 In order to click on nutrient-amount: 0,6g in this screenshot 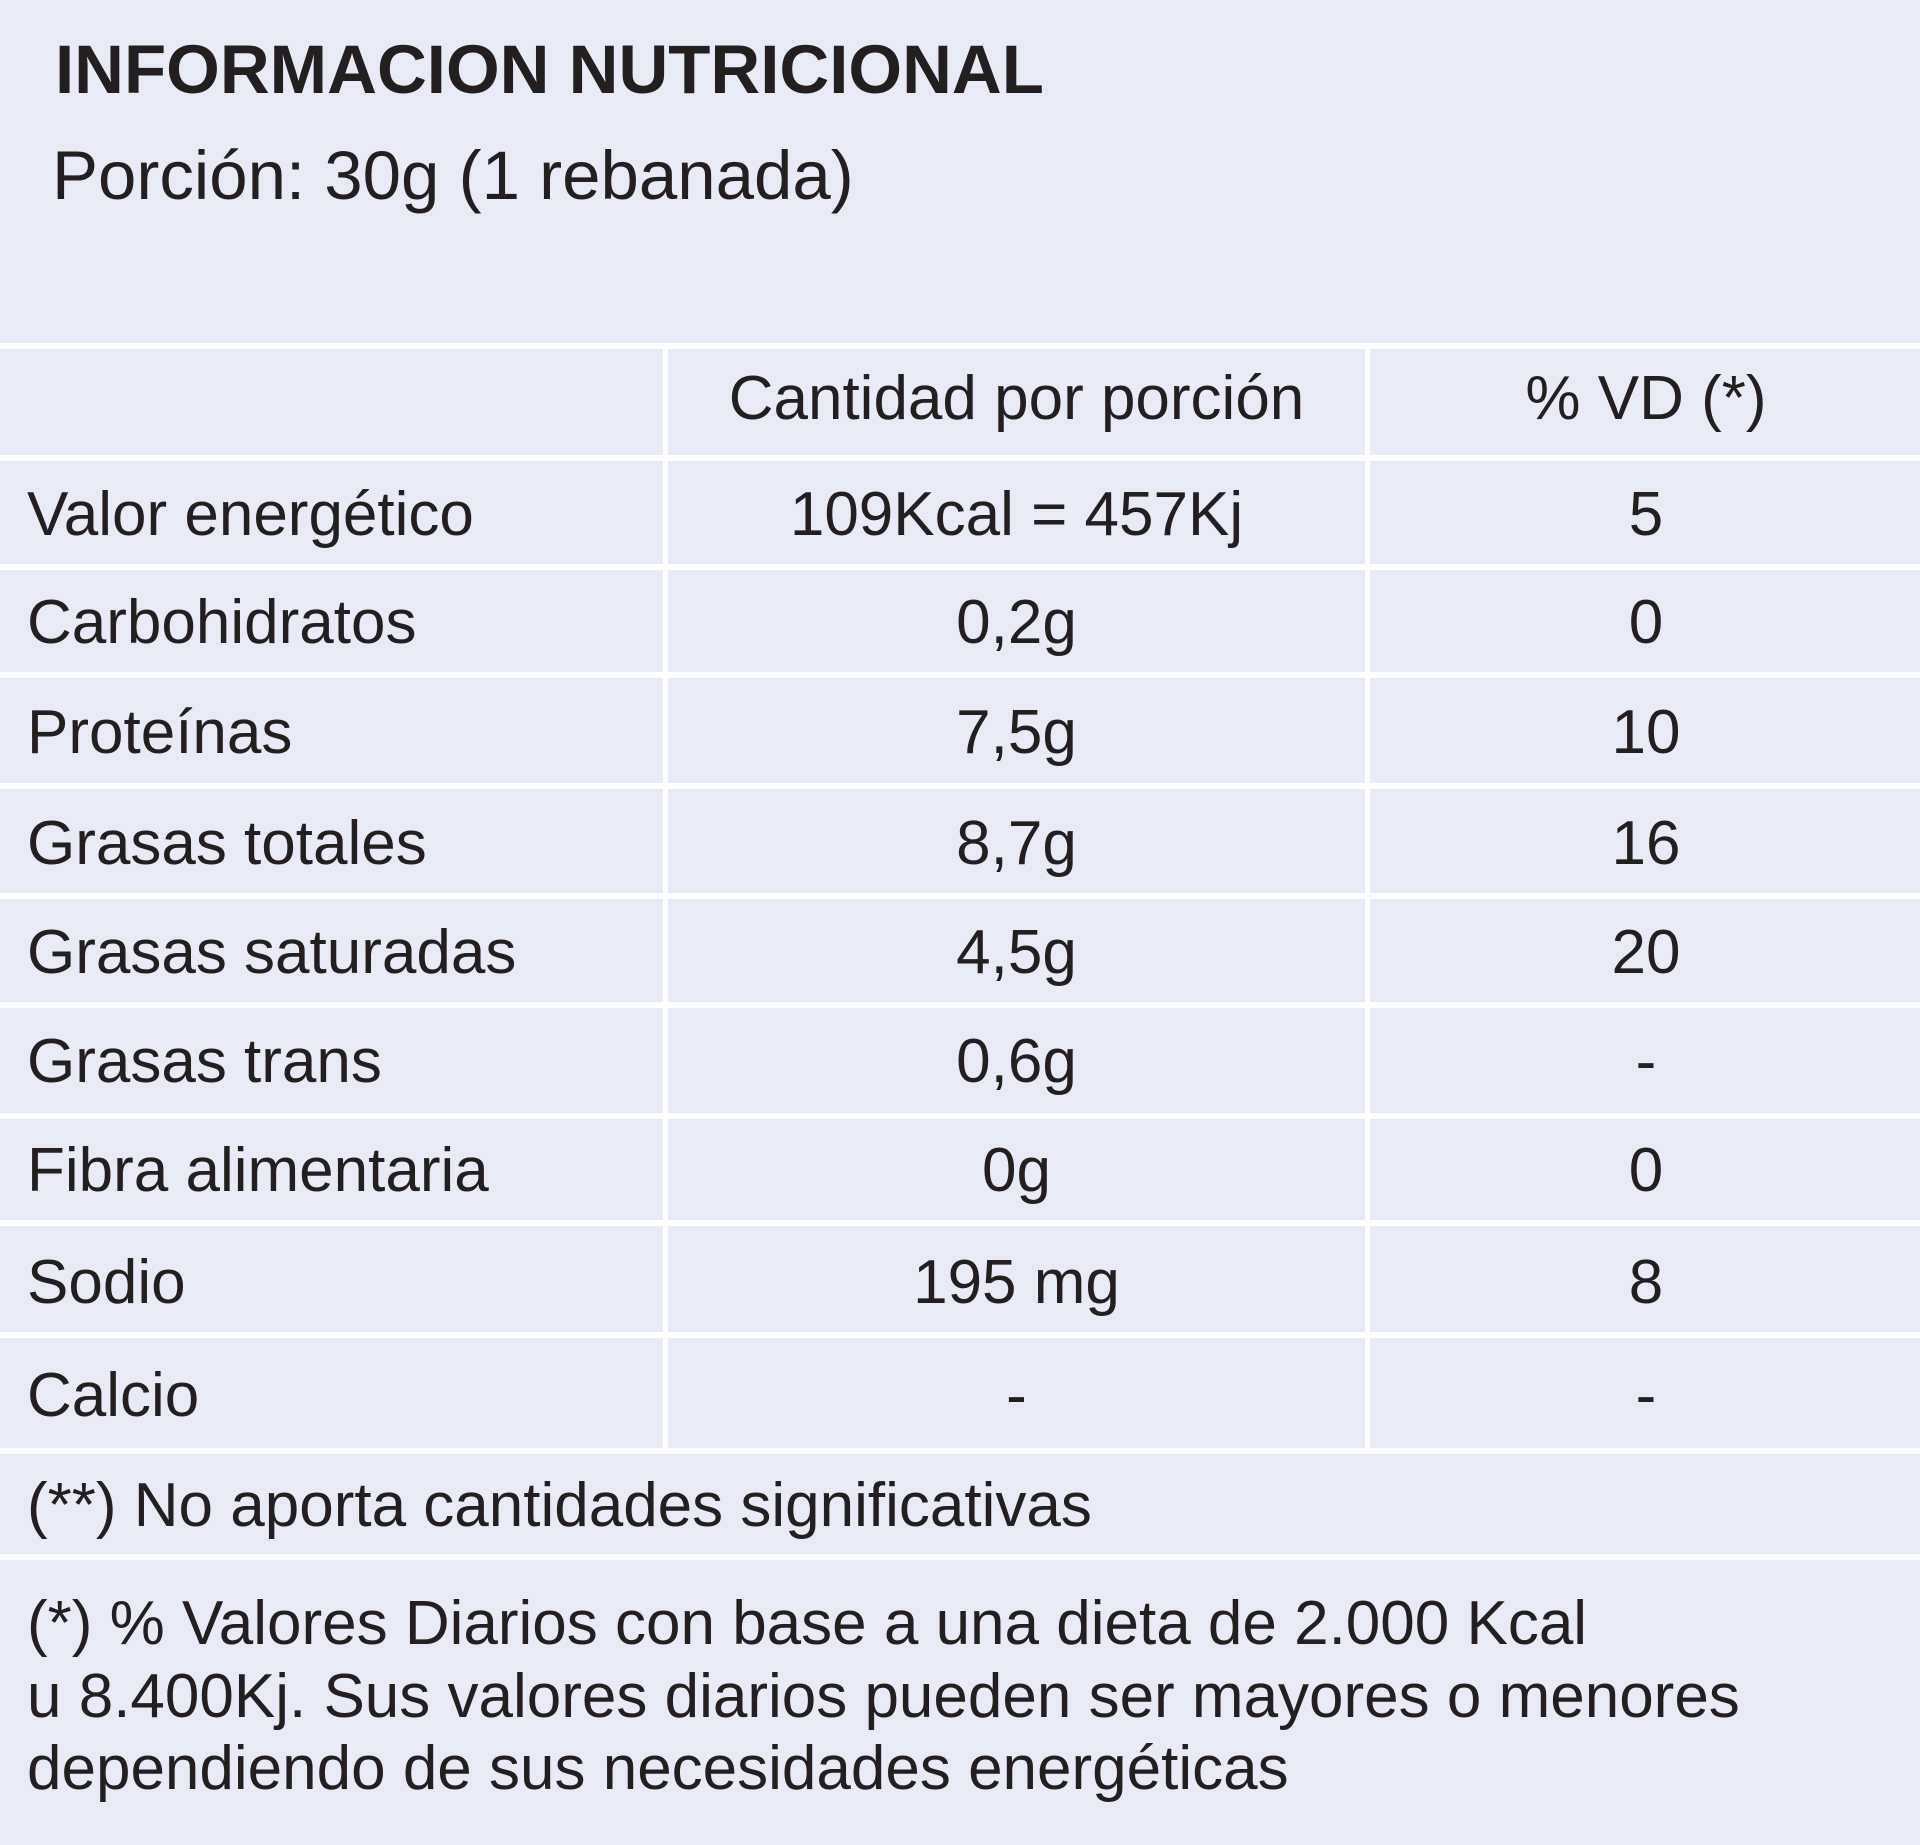, I will do `click(1016, 1061)`.